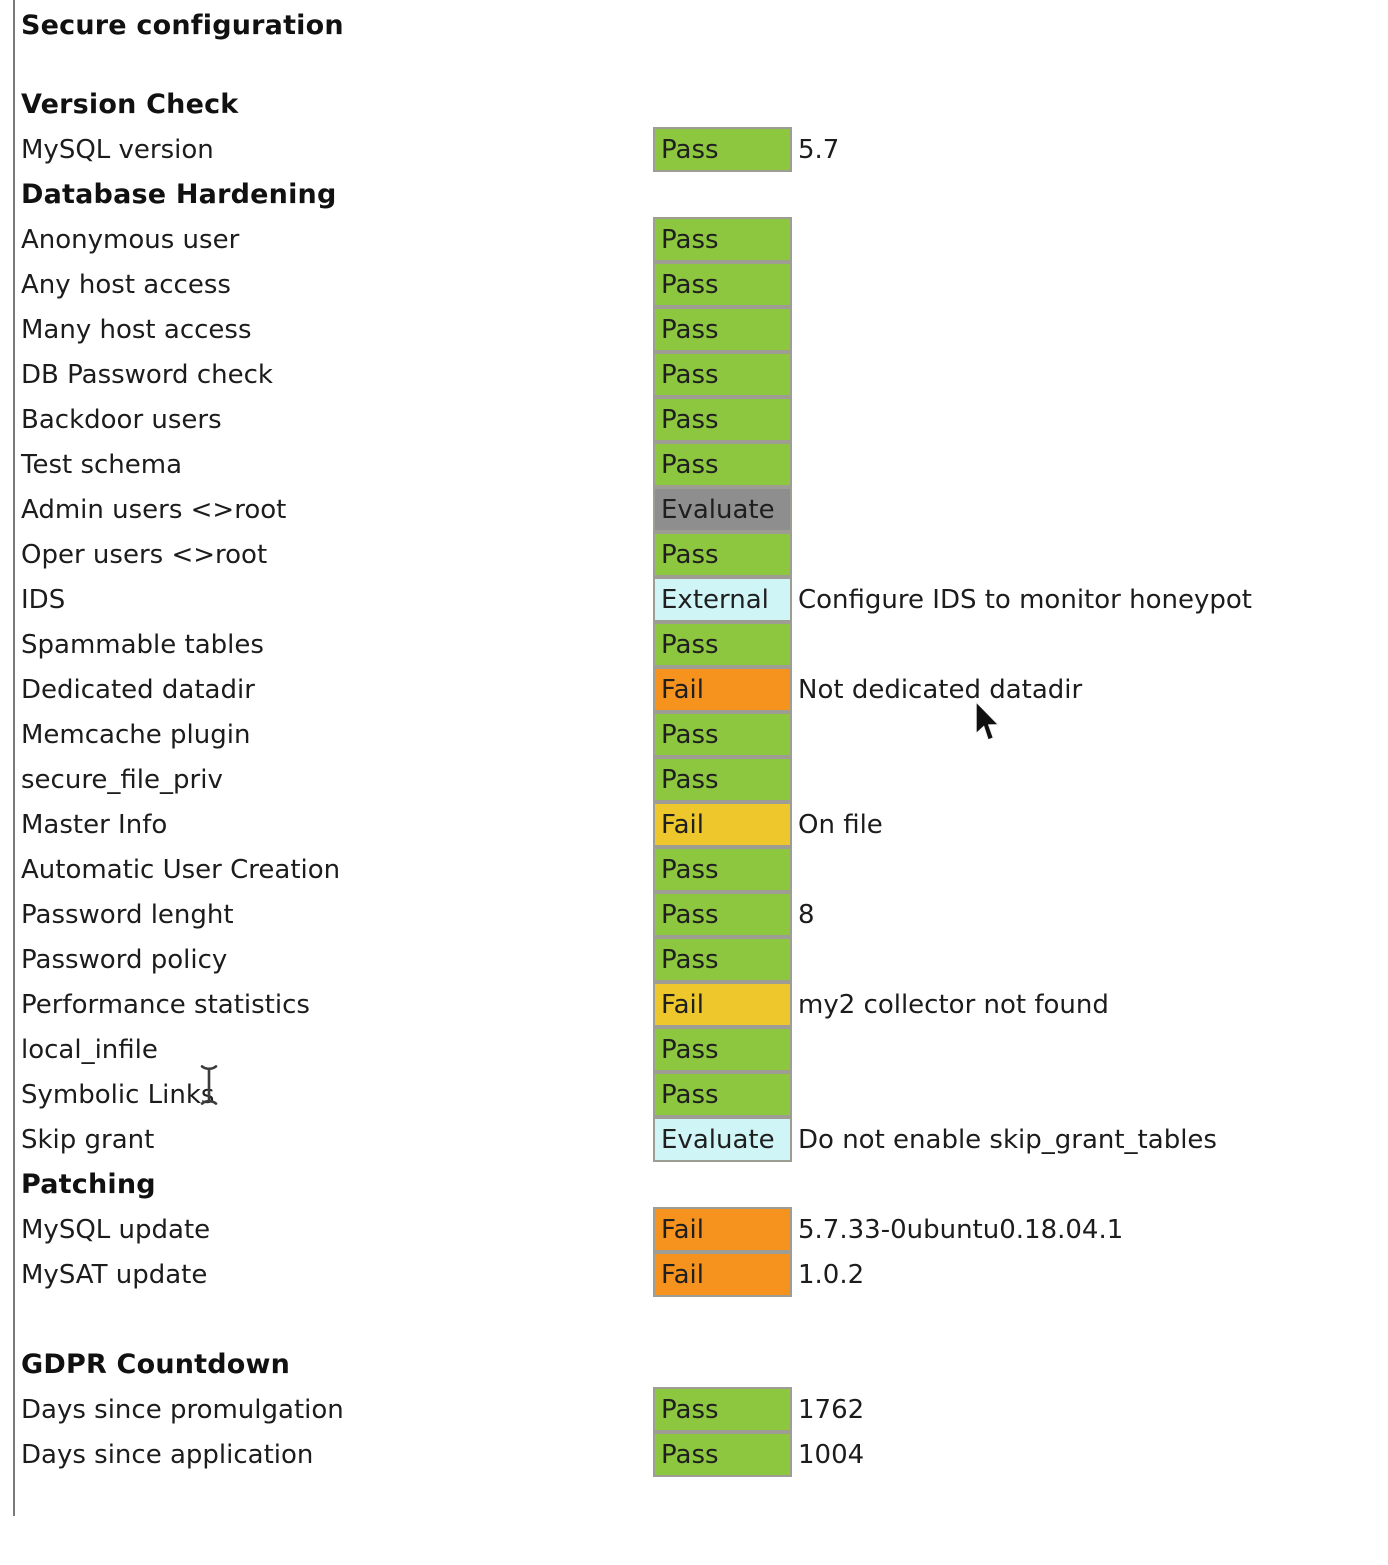 The image size is (1388, 1565). I want to click on status-note: 8, so click(806, 914).